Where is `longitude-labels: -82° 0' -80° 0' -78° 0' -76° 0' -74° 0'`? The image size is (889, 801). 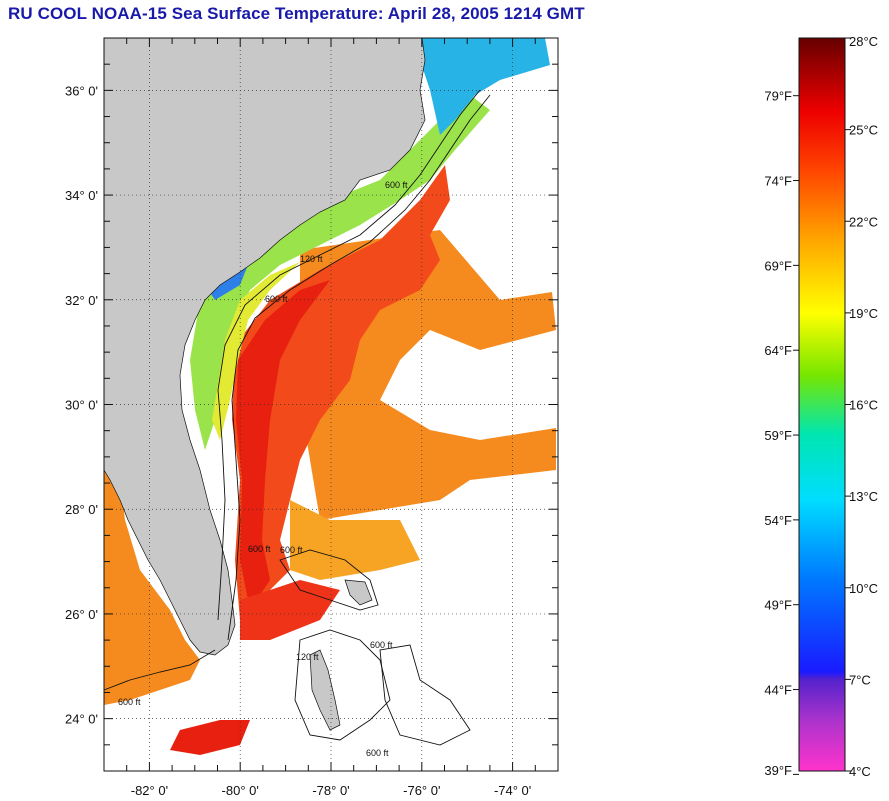 longitude-labels: -82° 0' -80° 0' -78° 0' -76° 0' -74° 0' is located at coordinates (331, 790).